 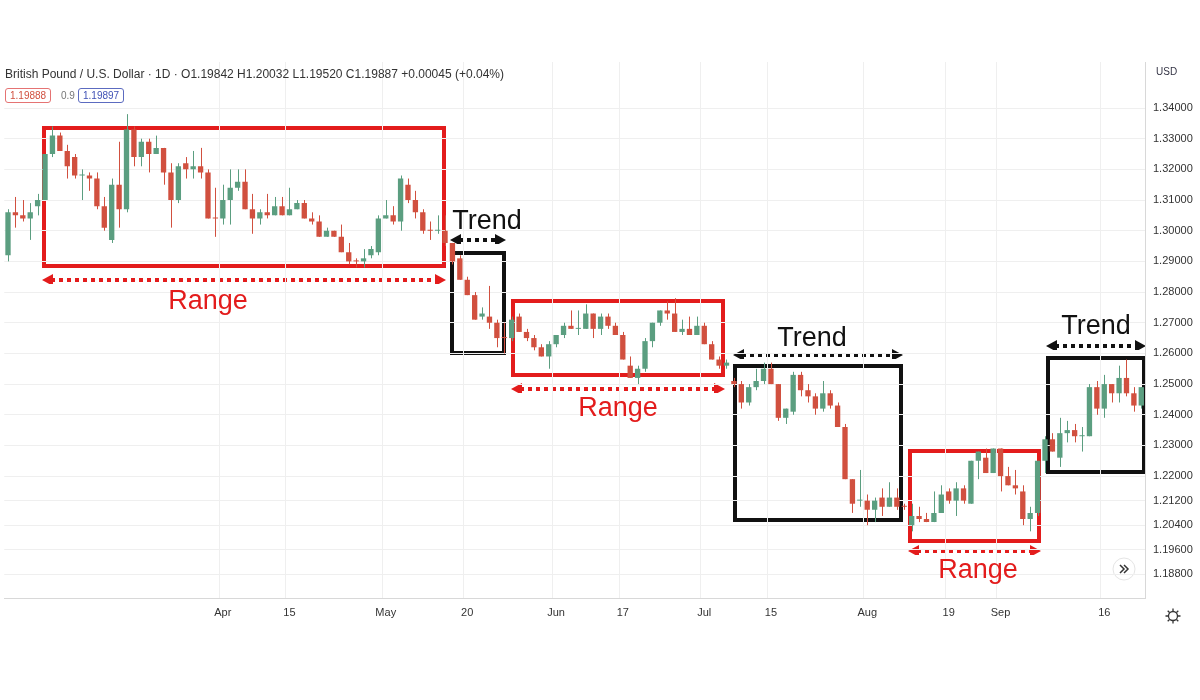 What do you see at coordinates (1173, 137) in the screenshot?
I see `y-tick-label: 1.33000` at bounding box center [1173, 137].